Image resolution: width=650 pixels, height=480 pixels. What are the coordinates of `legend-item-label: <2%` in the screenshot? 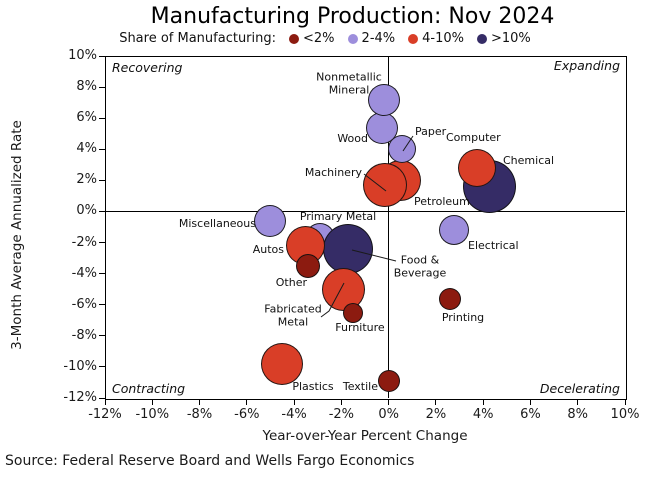 It's located at (319, 38).